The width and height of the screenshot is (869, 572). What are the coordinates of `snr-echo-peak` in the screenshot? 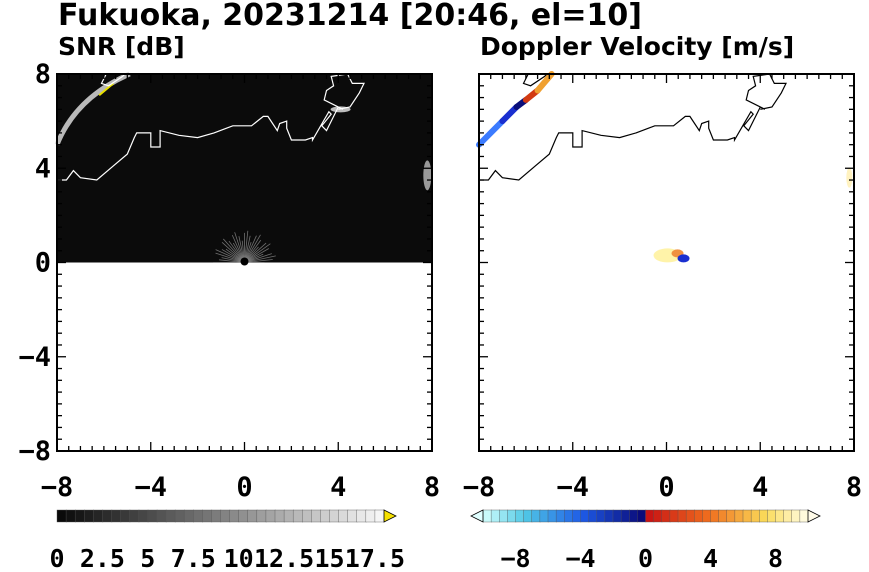 It's located at (106, 89).